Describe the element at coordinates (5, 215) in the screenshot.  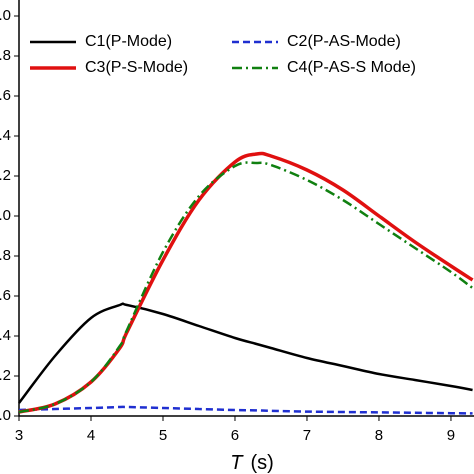
I see `y-tick-label: 1.0` at that location.